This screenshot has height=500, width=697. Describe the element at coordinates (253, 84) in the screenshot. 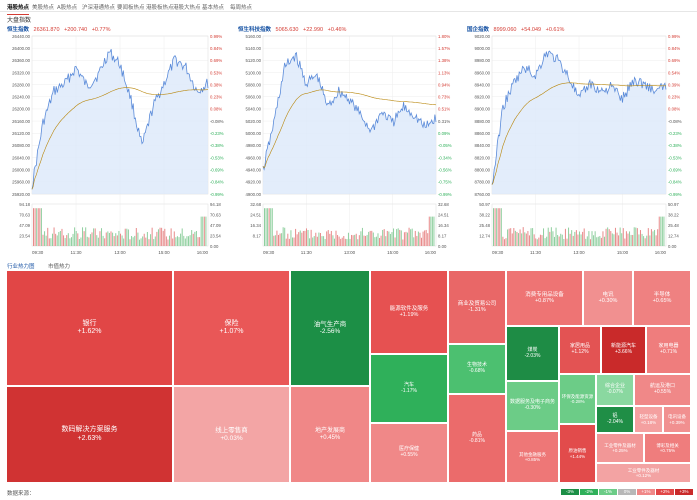

I see `y-tick-label: 5080.00` at that location.